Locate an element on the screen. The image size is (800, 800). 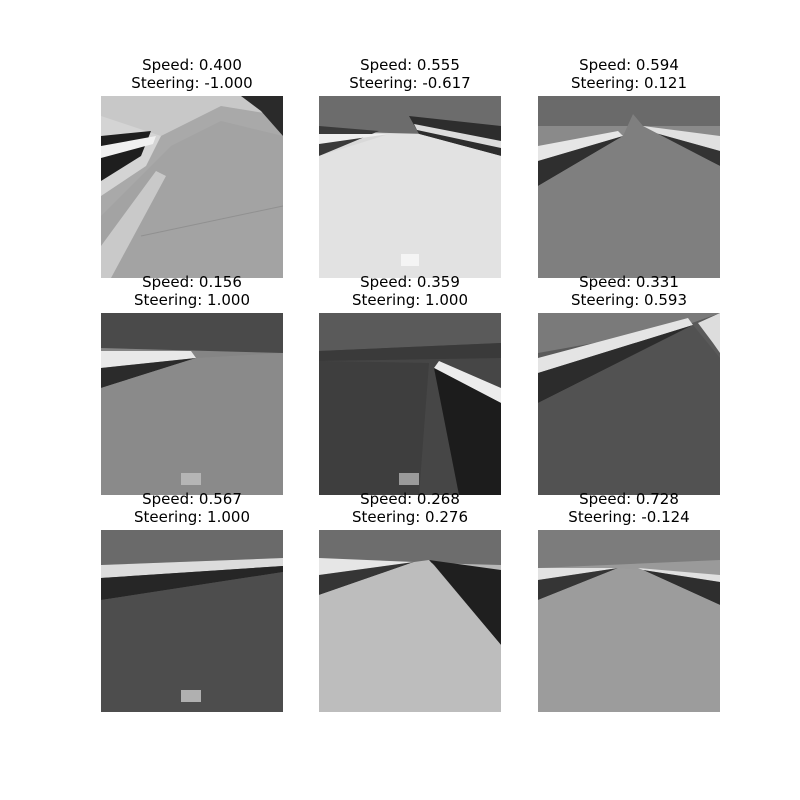
frame-caption: Speed: 0.156 Steering: 1.000 is located at coordinates (192, 291).